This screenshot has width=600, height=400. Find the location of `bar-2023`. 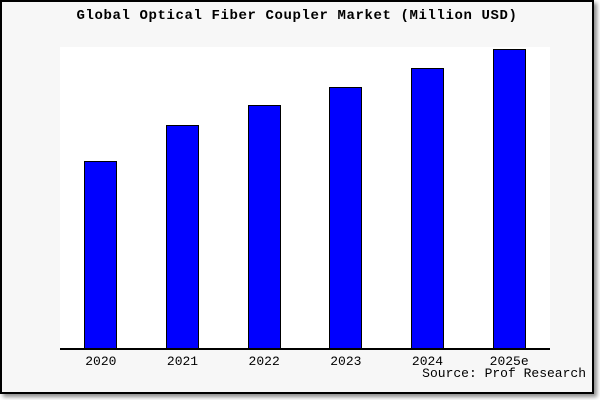

bar-2023 is located at coordinates (345, 217).